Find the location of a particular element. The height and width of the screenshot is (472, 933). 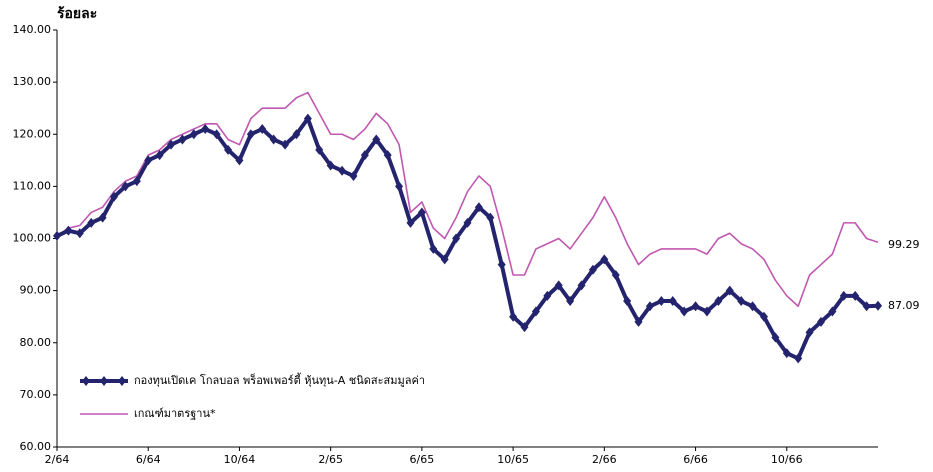

y-tick-label: 110.00 is located at coordinates (32, 185).